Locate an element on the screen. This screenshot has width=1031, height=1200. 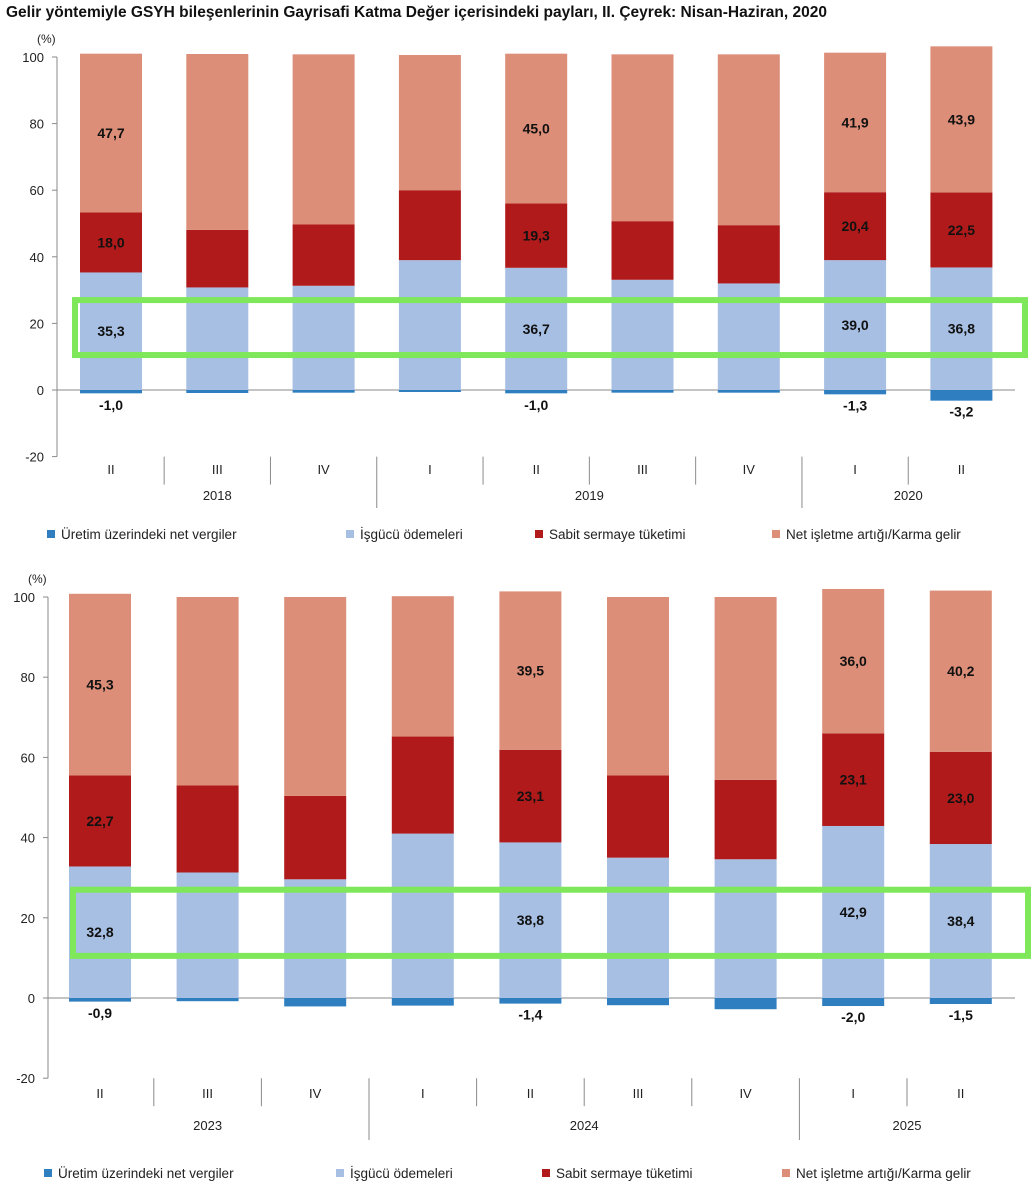
y-tick-label: 0 is located at coordinates (40, 390).